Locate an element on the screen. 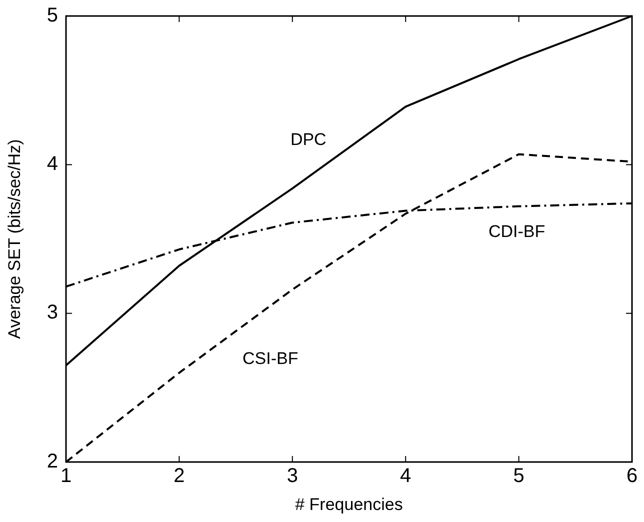 This screenshot has height=522, width=644. x-tick-label: 4 is located at coordinates (406, 476).